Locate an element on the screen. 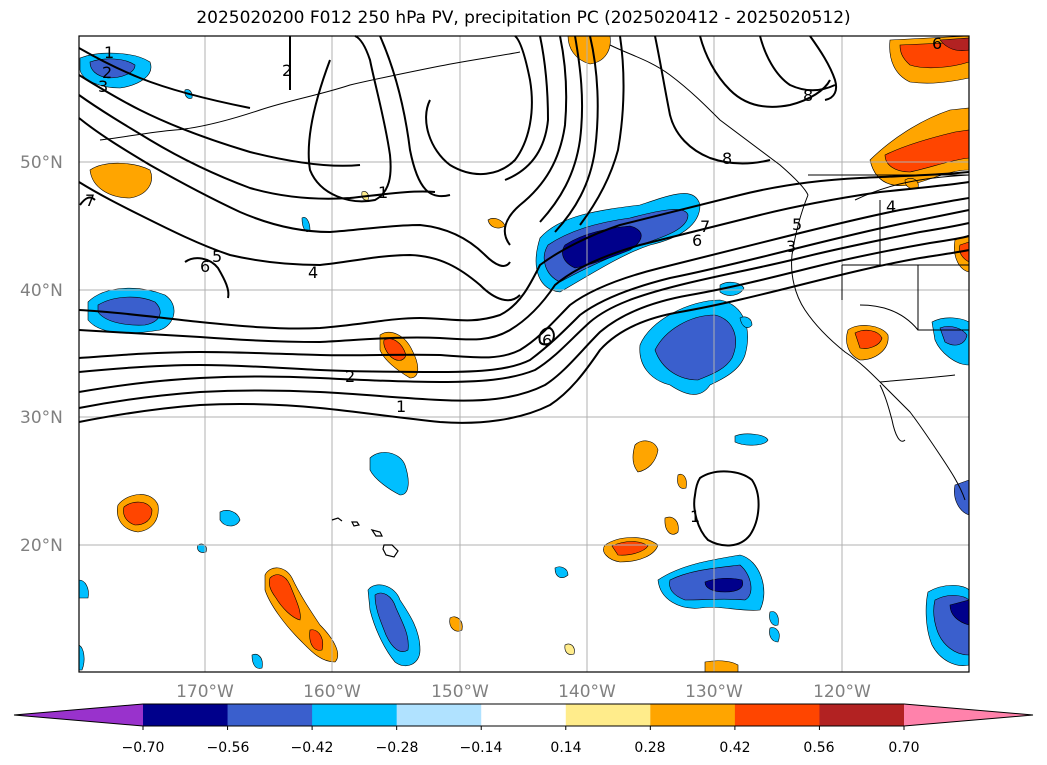  colorbar-tick-label: 0.70 is located at coordinates (903, 748).